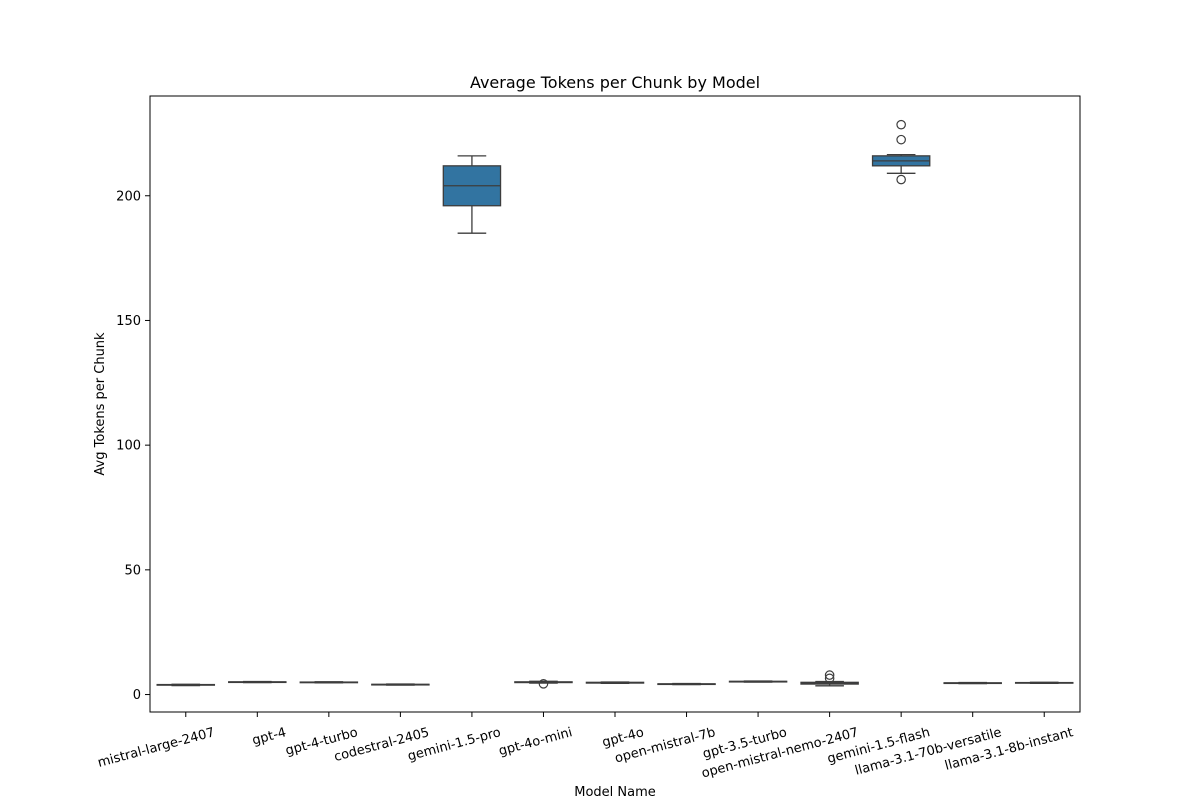 The image size is (1200, 800). Describe the element at coordinates (615, 82) in the screenshot. I see `chart-title: Average Tokens per Chunk by Model` at that location.